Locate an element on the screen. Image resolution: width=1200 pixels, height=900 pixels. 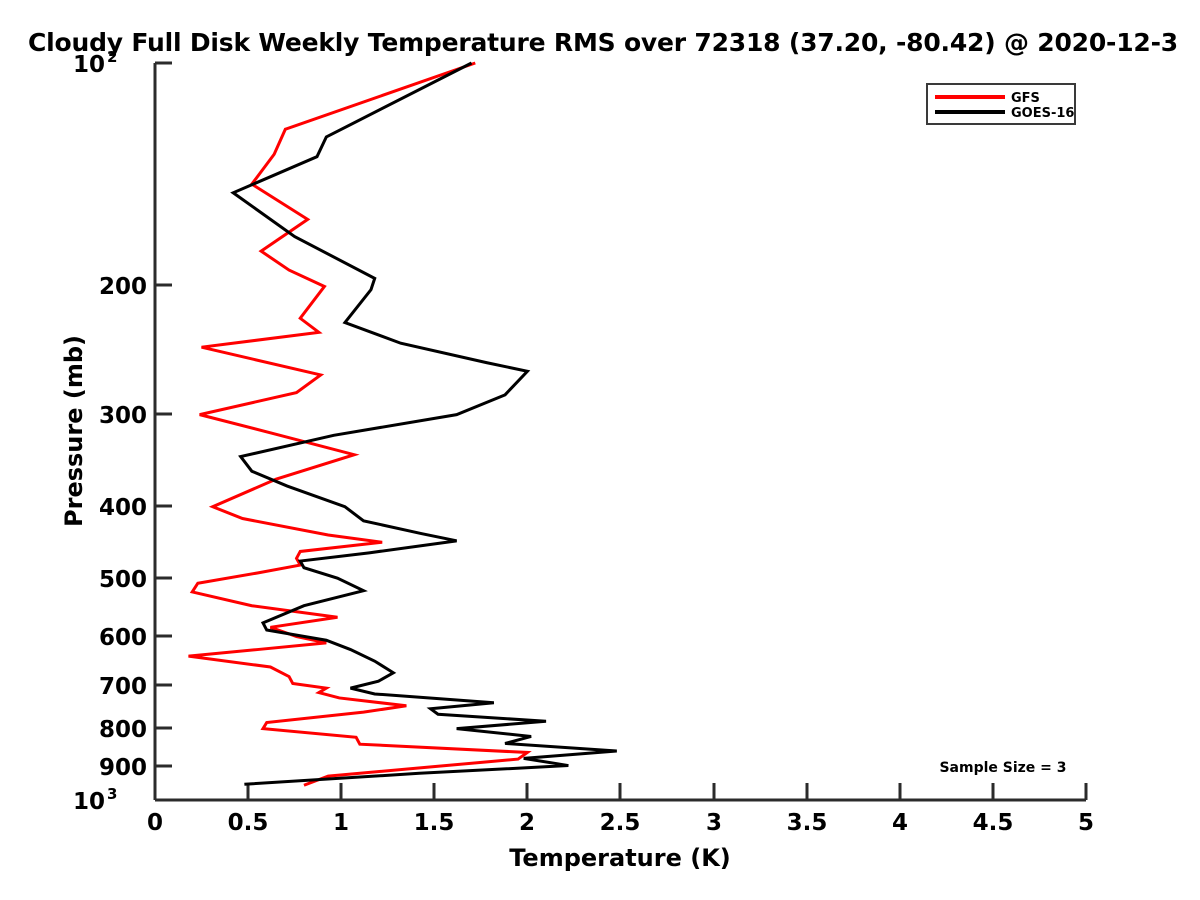
legend-label-gfs: GFS is located at coordinates (1025, 98).